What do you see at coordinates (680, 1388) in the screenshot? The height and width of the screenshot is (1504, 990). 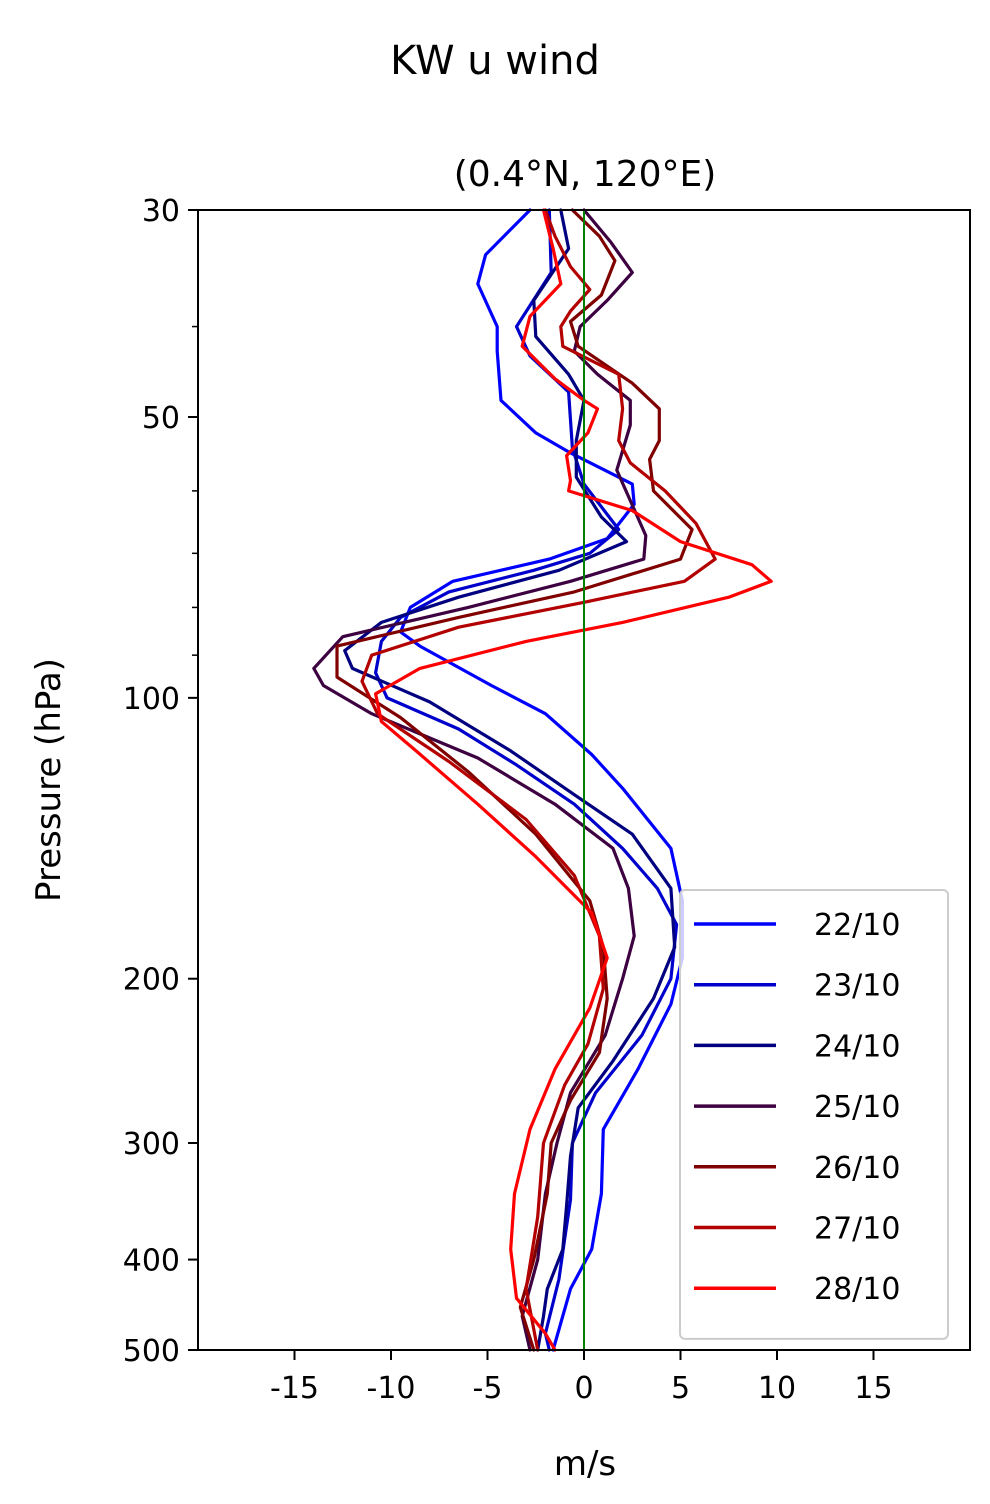 I see `x-tick-label: 5` at bounding box center [680, 1388].